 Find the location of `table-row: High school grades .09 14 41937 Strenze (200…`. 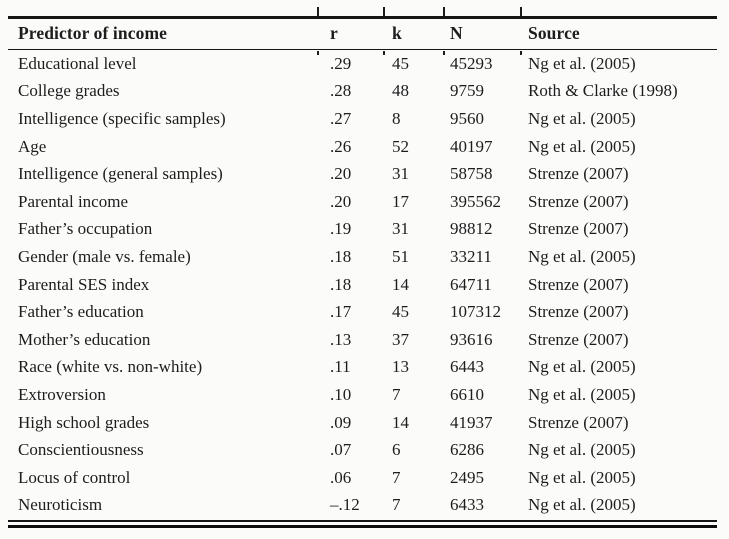

table-row: High school grades .09 14 41937 Strenze (200… is located at coordinates (362, 423).